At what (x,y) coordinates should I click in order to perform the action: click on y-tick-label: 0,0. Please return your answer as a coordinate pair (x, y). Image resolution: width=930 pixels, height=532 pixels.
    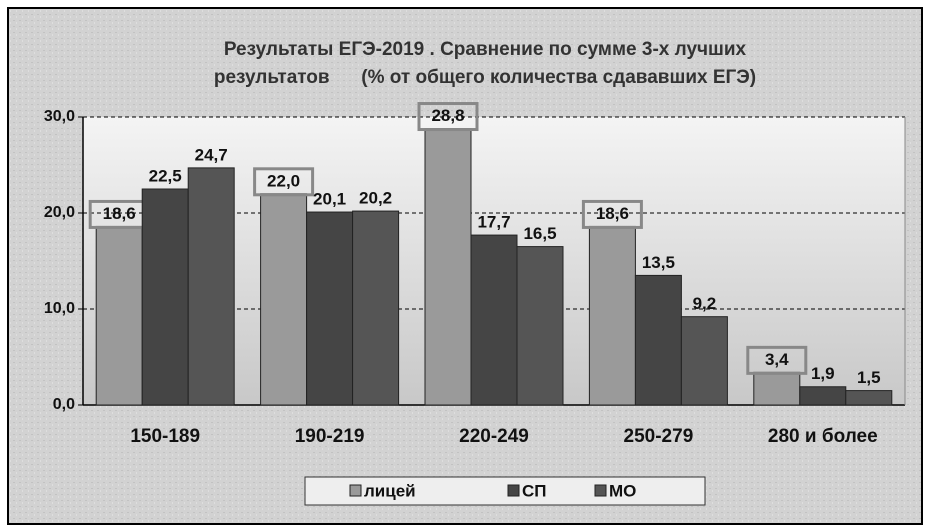
    Looking at the image, I should click on (64, 404).